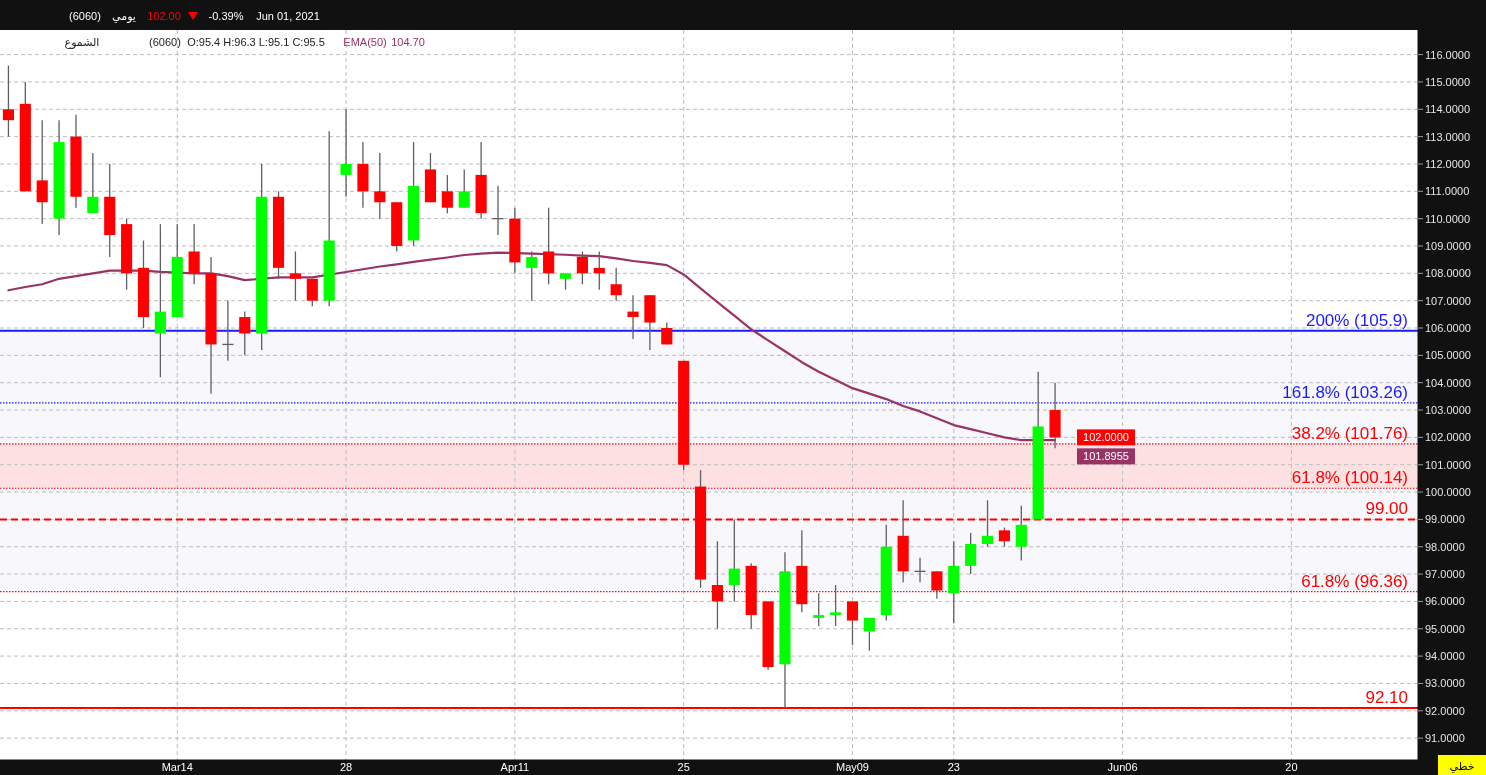 The width and height of the screenshot is (1486, 775). What do you see at coordinates (1448, 410) in the screenshot?
I see `y-tick-label: 103.0000` at bounding box center [1448, 410].